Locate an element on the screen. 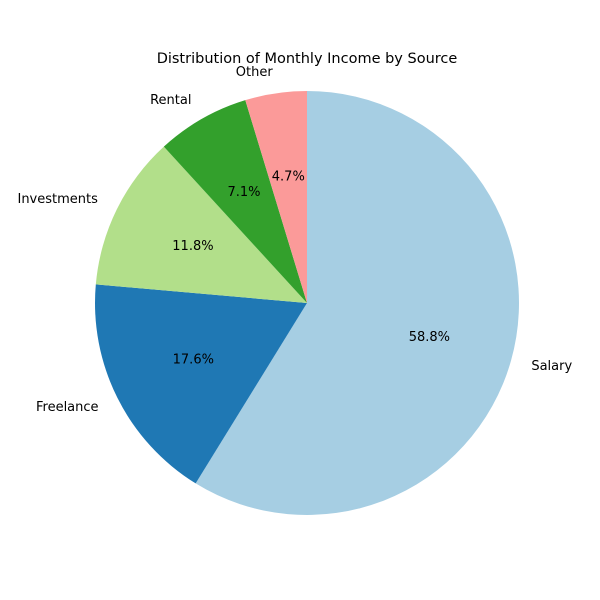  slice-label-other: Other is located at coordinates (255, 72).